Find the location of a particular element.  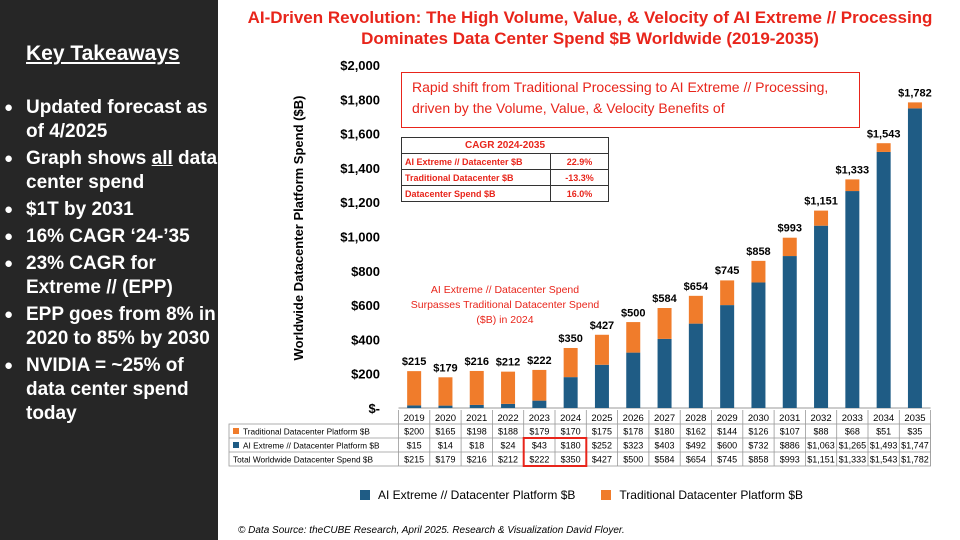

x-tick-label: 2022 is located at coordinates (507, 418).